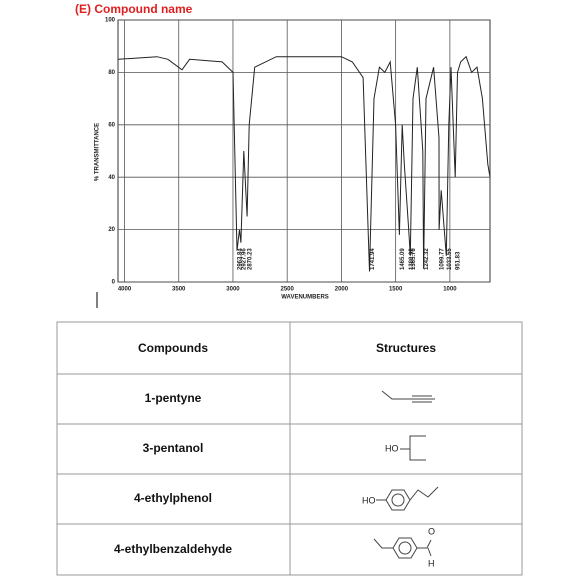  I want to click on peak-label: 1380.92, so click(412, 259).